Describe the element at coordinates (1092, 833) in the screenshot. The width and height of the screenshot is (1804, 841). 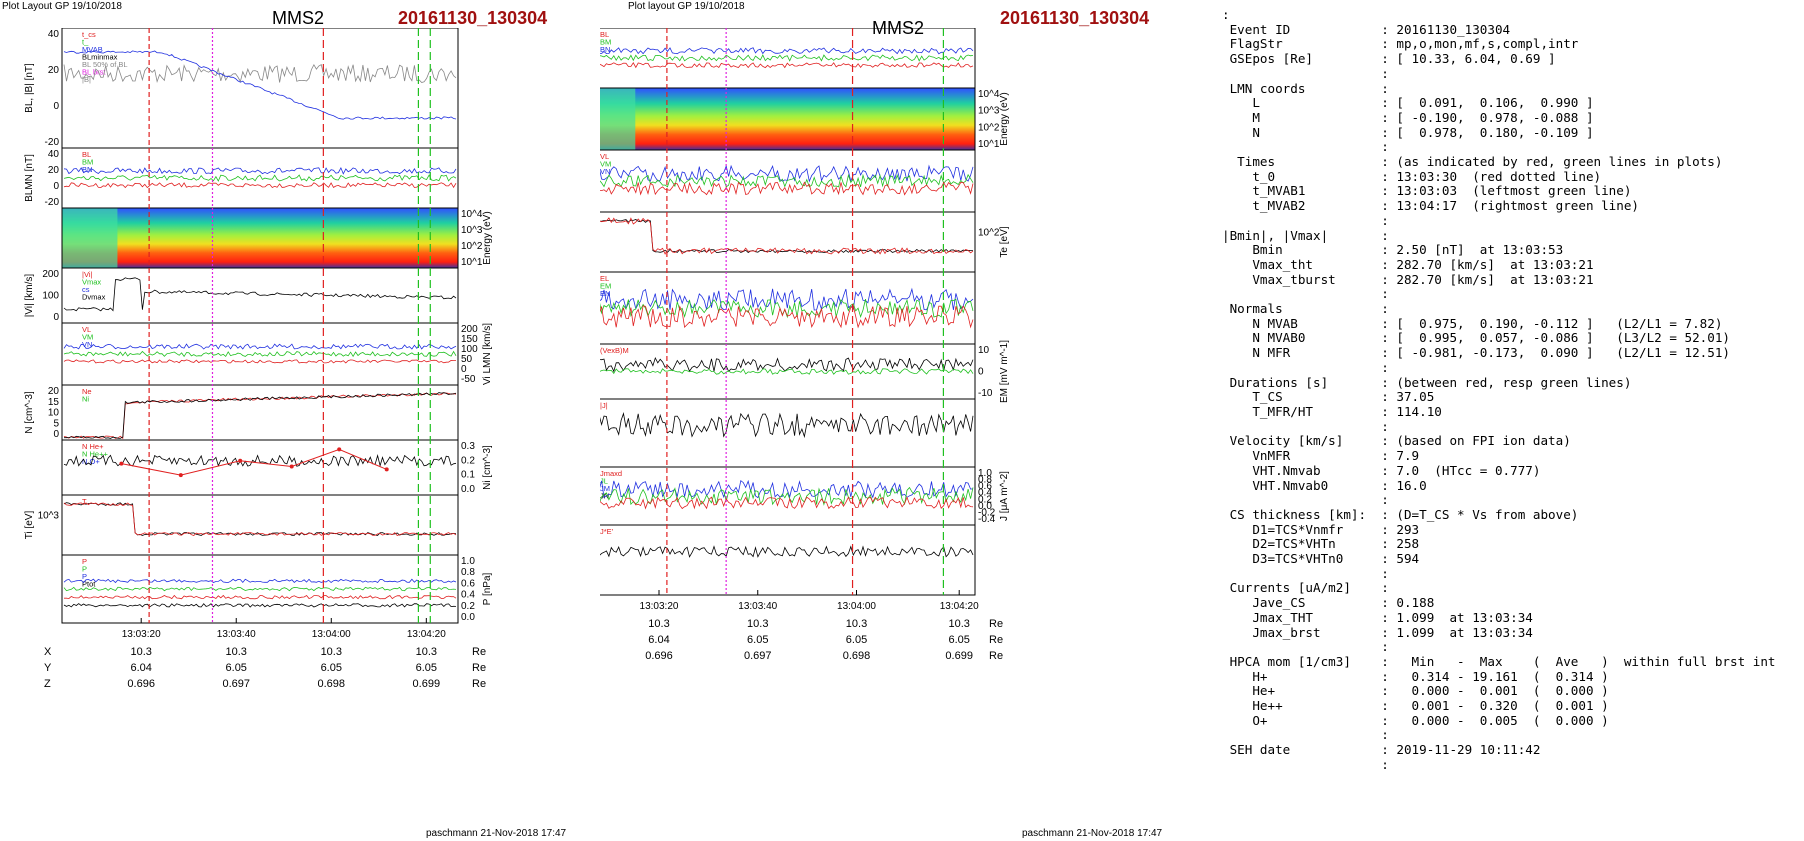
I see `footer-right: paschmann 21-Nov-2018 17:47` at that location.